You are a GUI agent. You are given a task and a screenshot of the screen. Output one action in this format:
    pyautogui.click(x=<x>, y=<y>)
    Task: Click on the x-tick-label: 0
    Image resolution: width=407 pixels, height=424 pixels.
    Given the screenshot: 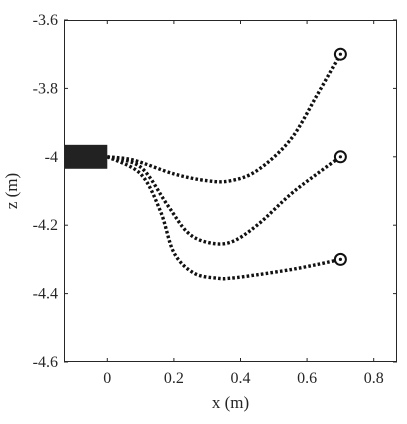 What is the action you would take?
    pyautogui.click(x=107, y=378)
    